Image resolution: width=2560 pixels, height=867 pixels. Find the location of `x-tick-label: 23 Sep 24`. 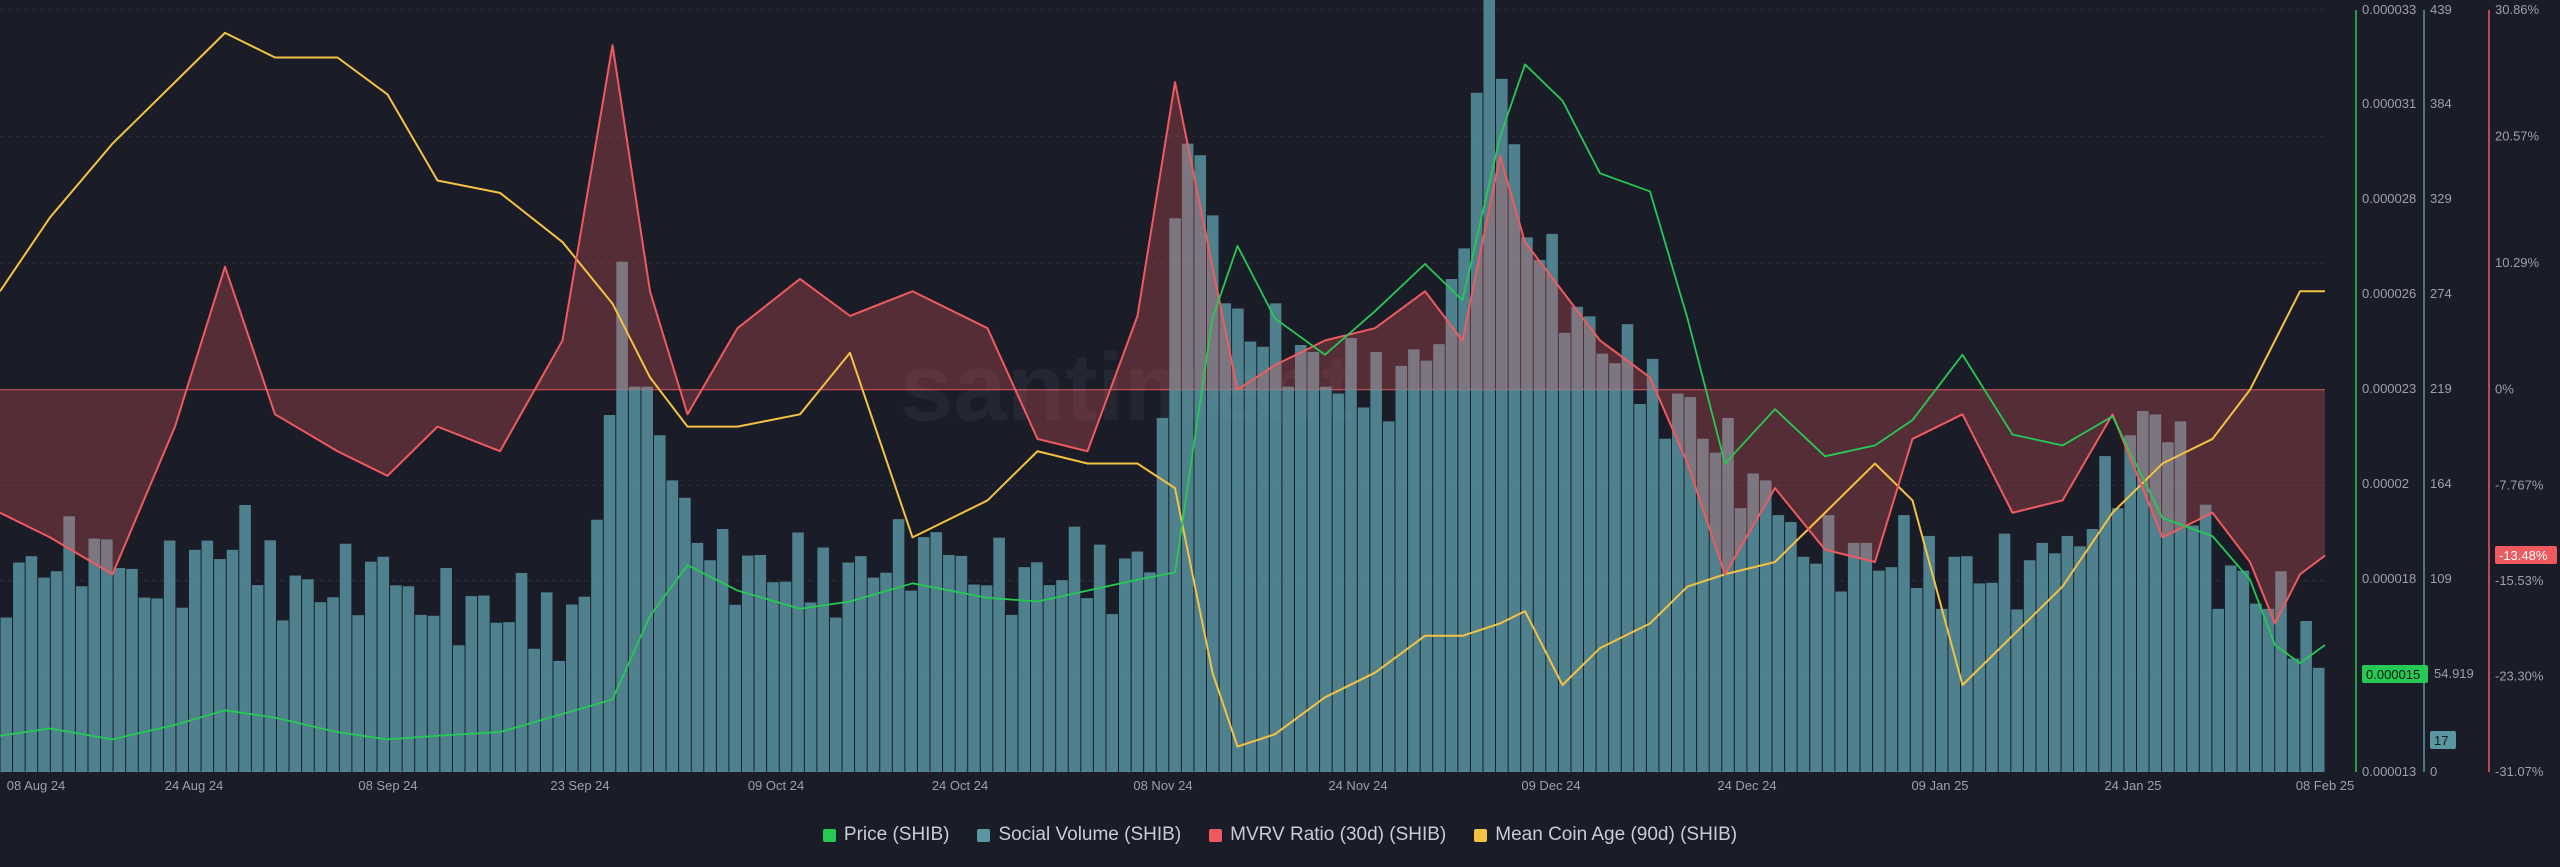

x-tick-label: 23 Sep 24 is located at coordinates (579, 785).